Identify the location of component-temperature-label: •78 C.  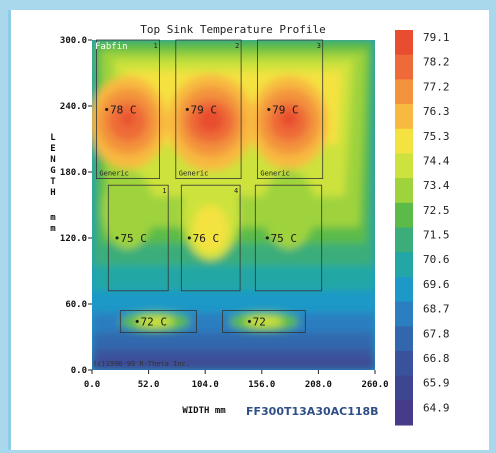
(119, 109).